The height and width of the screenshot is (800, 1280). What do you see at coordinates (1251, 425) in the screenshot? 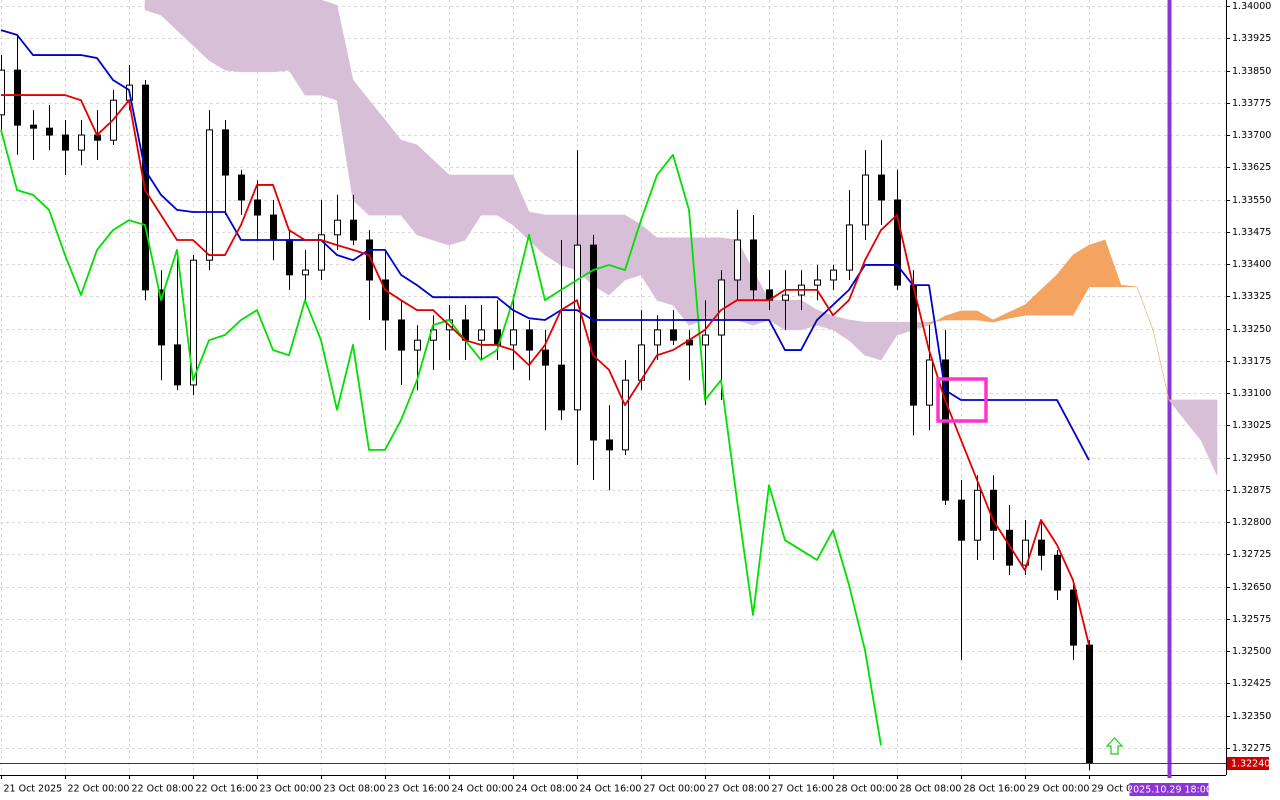
I see `y-tick-label: 1.33025` at bounding box center [1251, 425].